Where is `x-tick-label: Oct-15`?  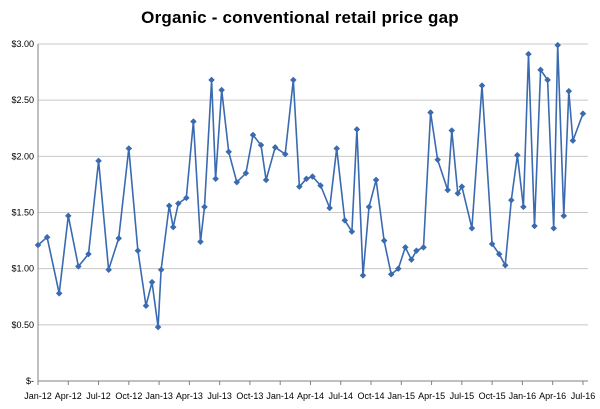 x-tick-label: Oct-15 is located at coordinates (492, 396).